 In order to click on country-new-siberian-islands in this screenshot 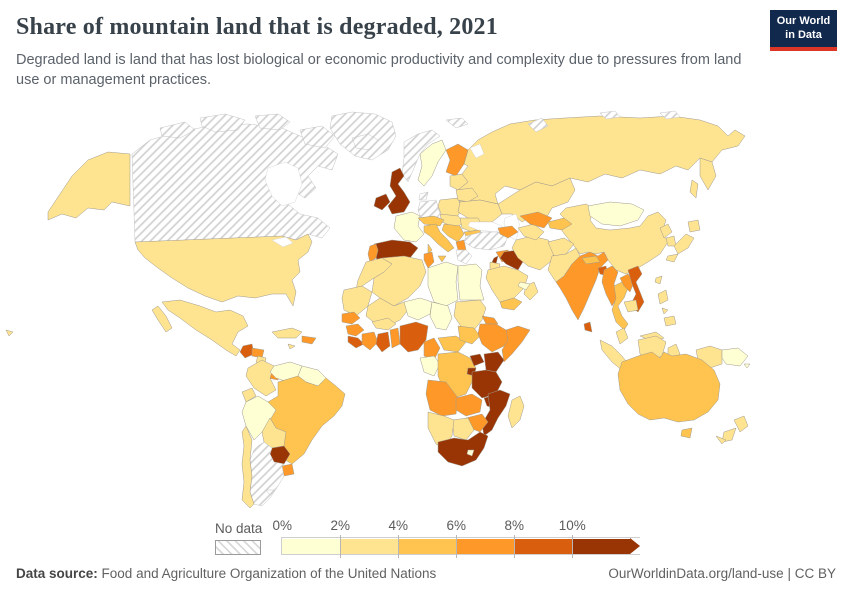, I will do `click(670, 115)`.